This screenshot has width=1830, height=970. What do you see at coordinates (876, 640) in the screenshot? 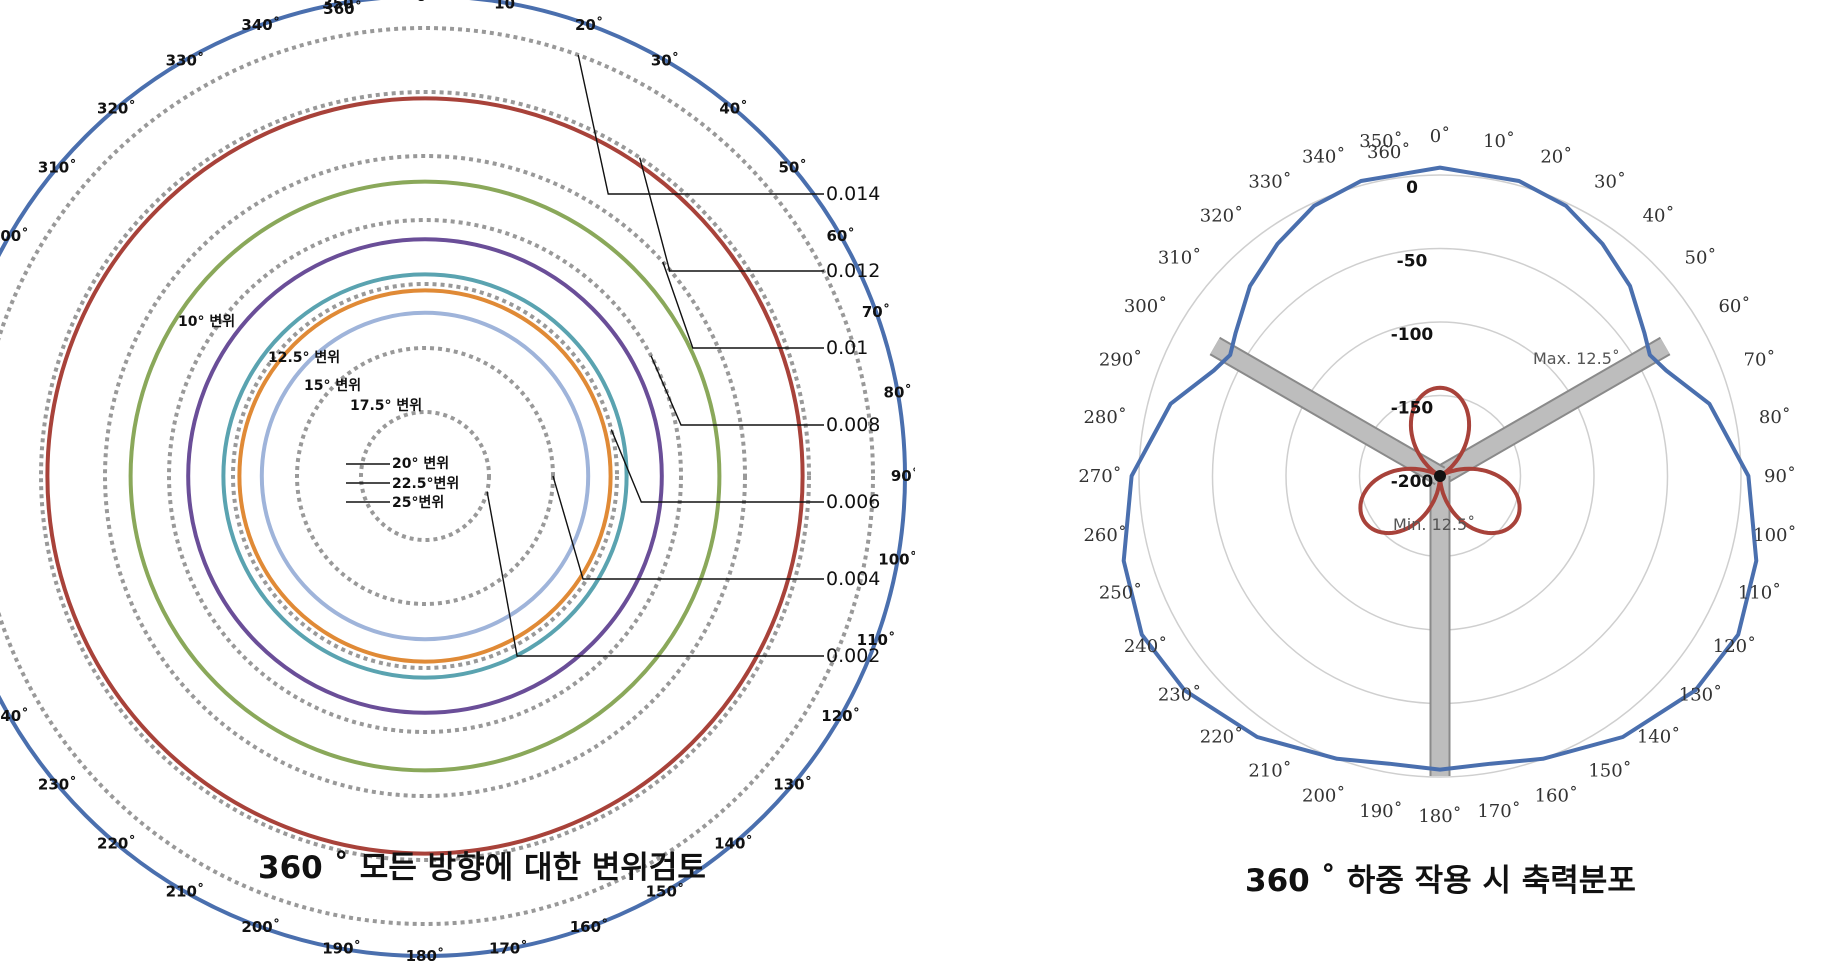
I see `angle-label: 110˚` at bounding box center [876, 640].